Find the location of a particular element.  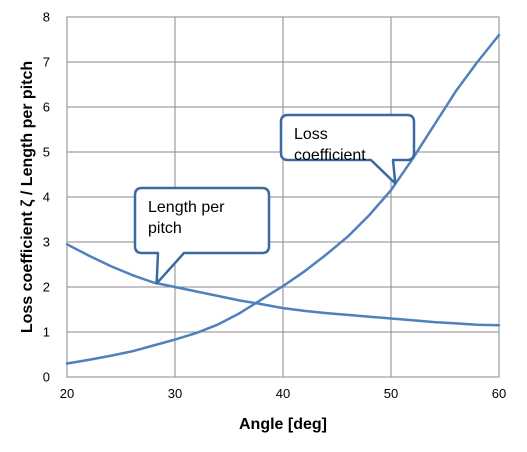

x-tick-label: 30 is located at coordinates (175, 393).